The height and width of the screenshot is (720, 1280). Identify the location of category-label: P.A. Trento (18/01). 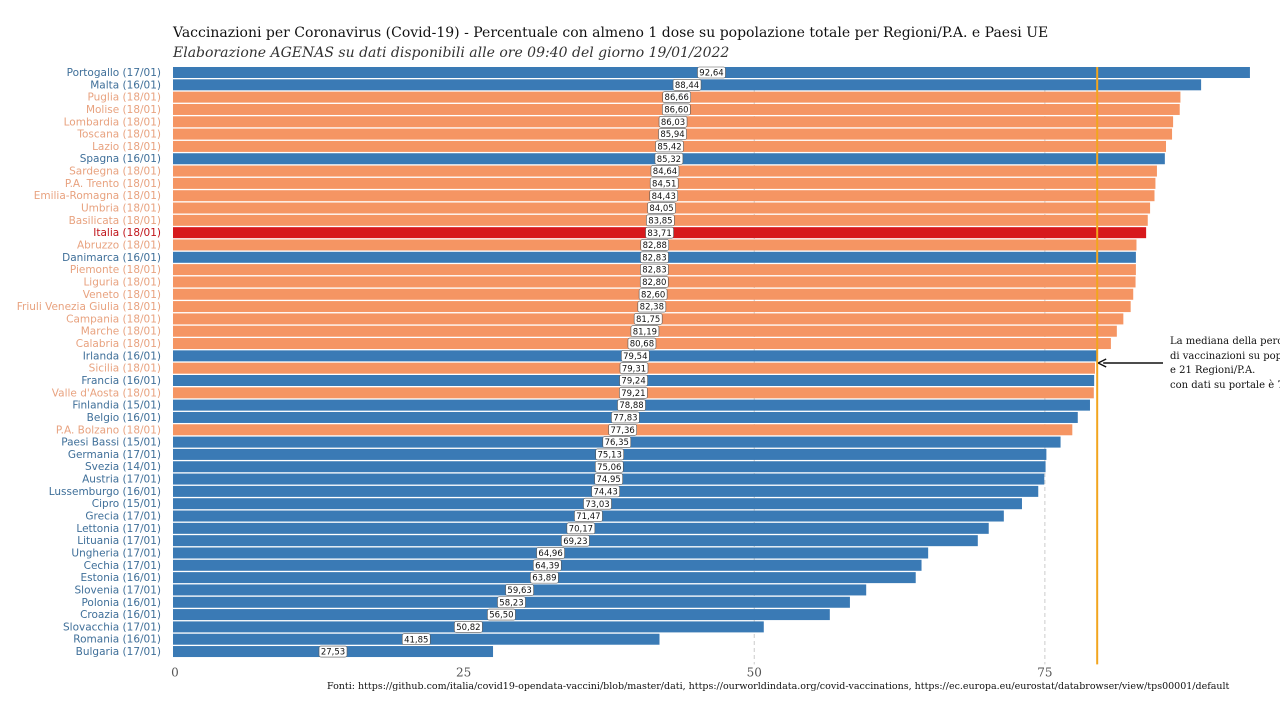
(113, 184).